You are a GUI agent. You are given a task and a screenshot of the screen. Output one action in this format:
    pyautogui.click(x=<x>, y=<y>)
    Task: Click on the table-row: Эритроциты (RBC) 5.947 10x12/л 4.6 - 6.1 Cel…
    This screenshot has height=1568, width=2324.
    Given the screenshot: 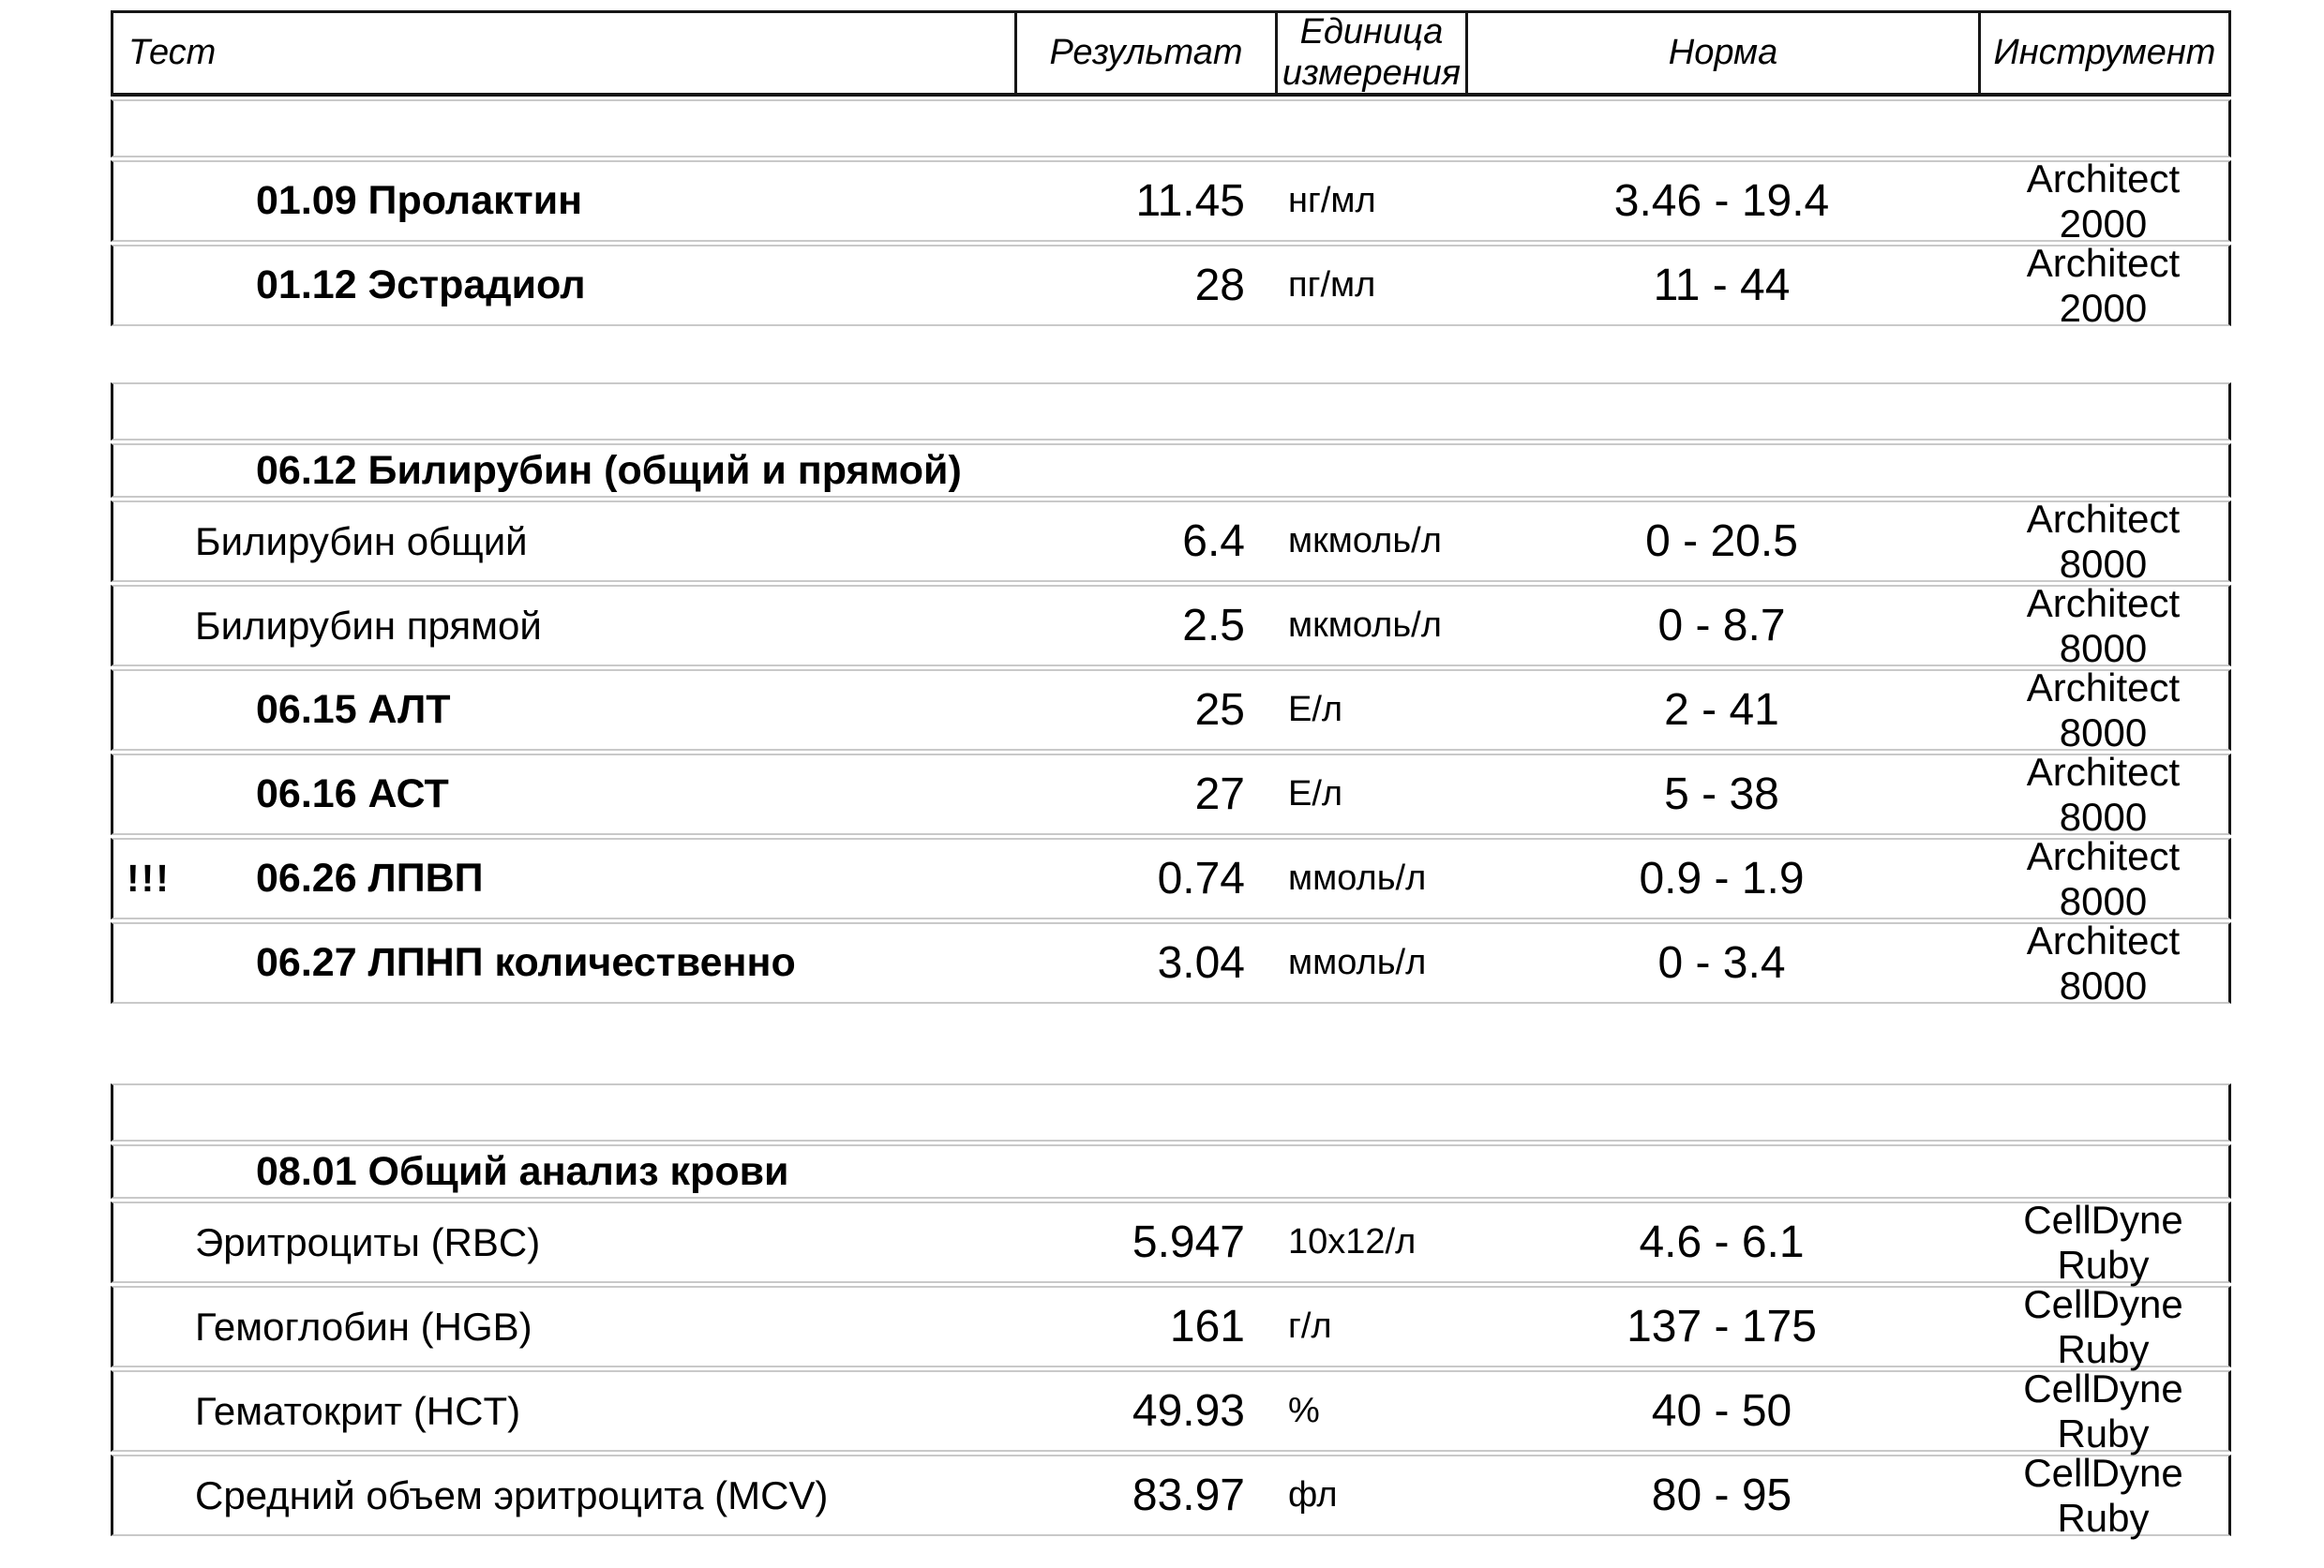 What is the action you would take?
    pyautogui.click(x=1171, y=1243)
    